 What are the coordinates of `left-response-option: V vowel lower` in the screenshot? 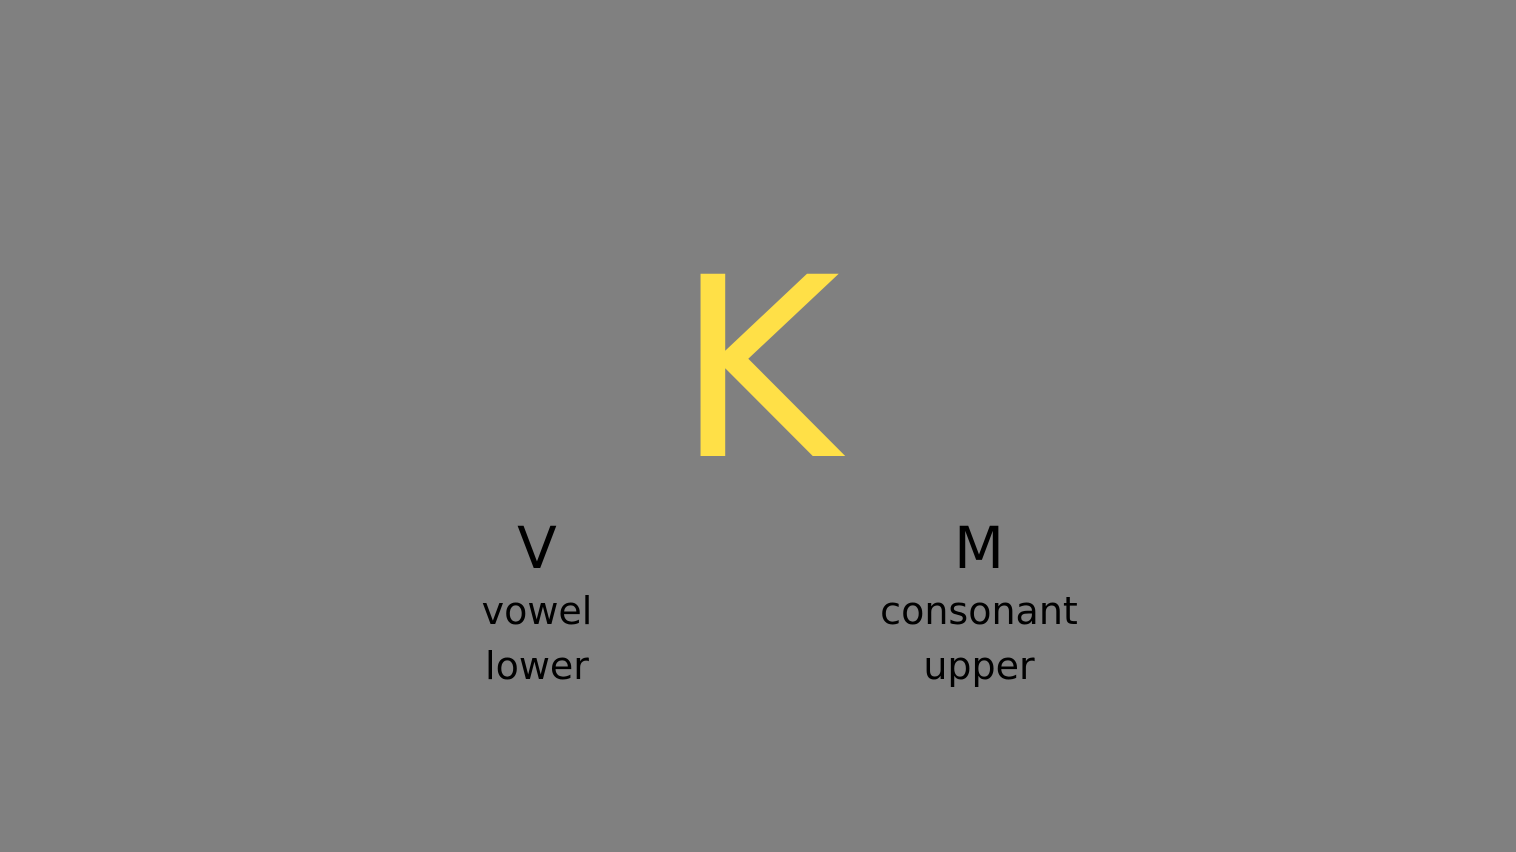 It's located at (537, 603).